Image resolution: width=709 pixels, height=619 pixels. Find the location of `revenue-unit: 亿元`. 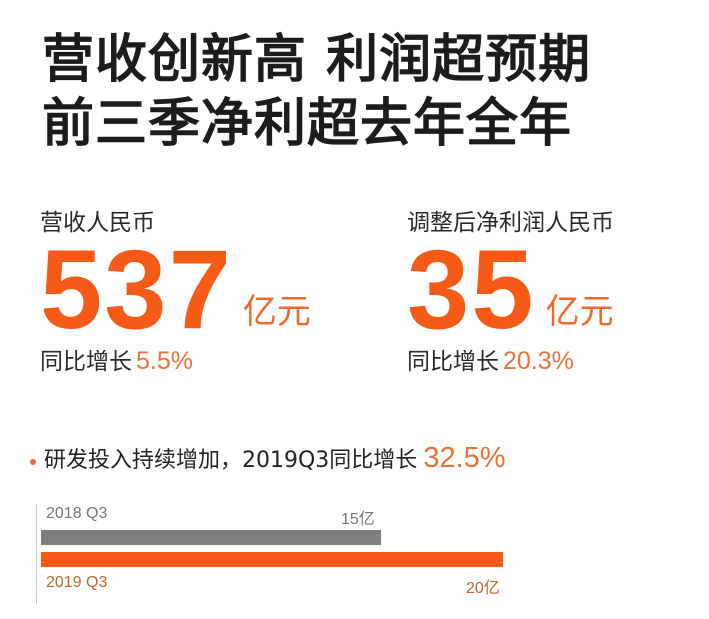

revenue-unit: 亿元 is located at coordinates (276, 312).